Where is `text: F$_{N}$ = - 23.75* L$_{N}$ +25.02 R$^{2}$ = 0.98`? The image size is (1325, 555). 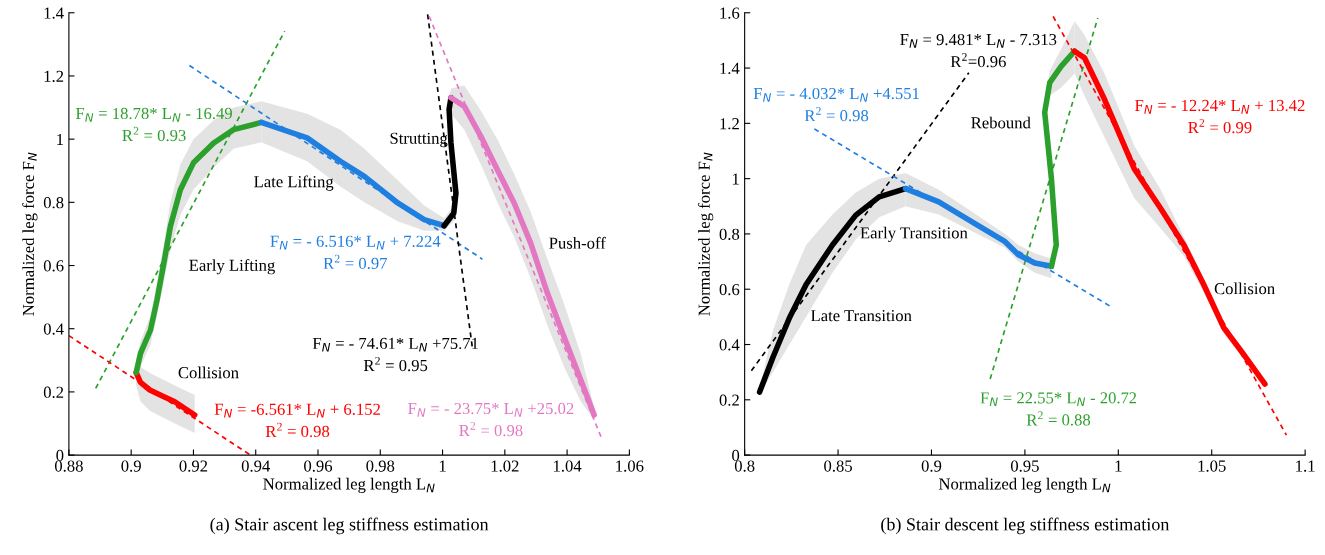
text: F$_{N}$ = - 23.75* L$_{N}$ +25.02 R$^{2}$ = 0.98 is located at coordinates (491, 419).